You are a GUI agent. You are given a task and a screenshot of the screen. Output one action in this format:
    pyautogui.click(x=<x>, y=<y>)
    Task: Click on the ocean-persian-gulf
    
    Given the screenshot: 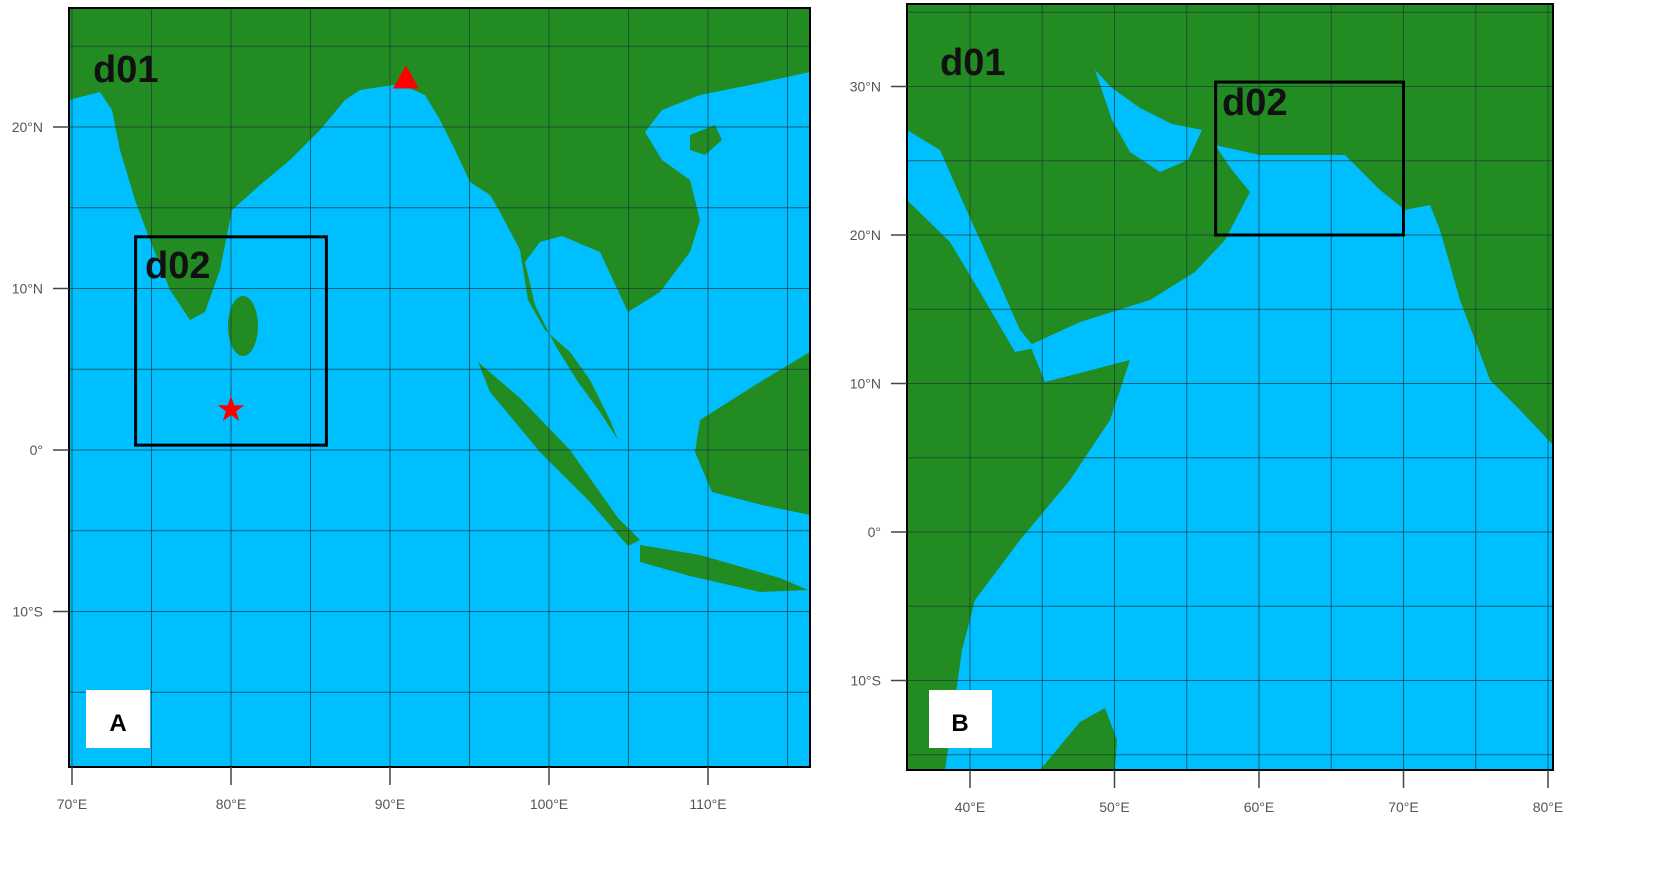 What is the action you would take?
    pyautogui.click(x=1148, y=121)
    